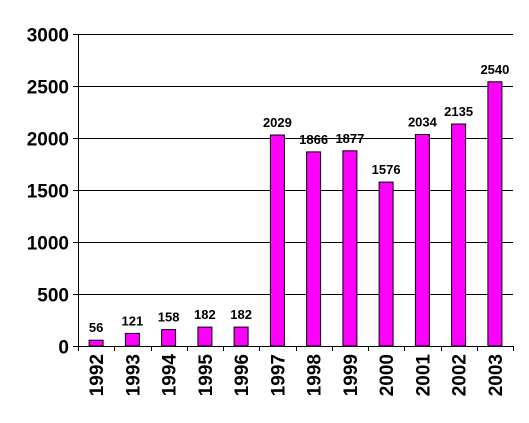 The image size is (529, 423). What do you see at coordinates (63, 348) in the screenshot?
I see `y-tick-label: 0` at bounding box center [63, 348].